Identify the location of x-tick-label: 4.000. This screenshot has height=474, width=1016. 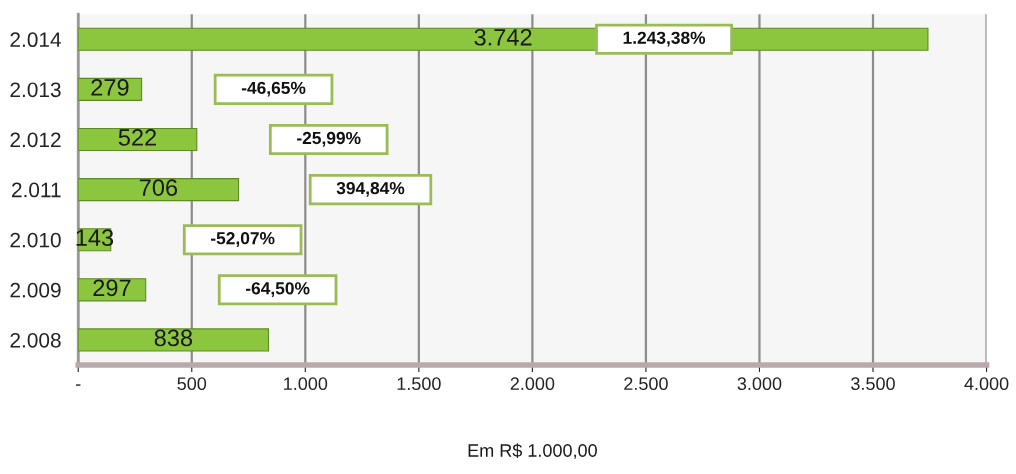
(986, 384).